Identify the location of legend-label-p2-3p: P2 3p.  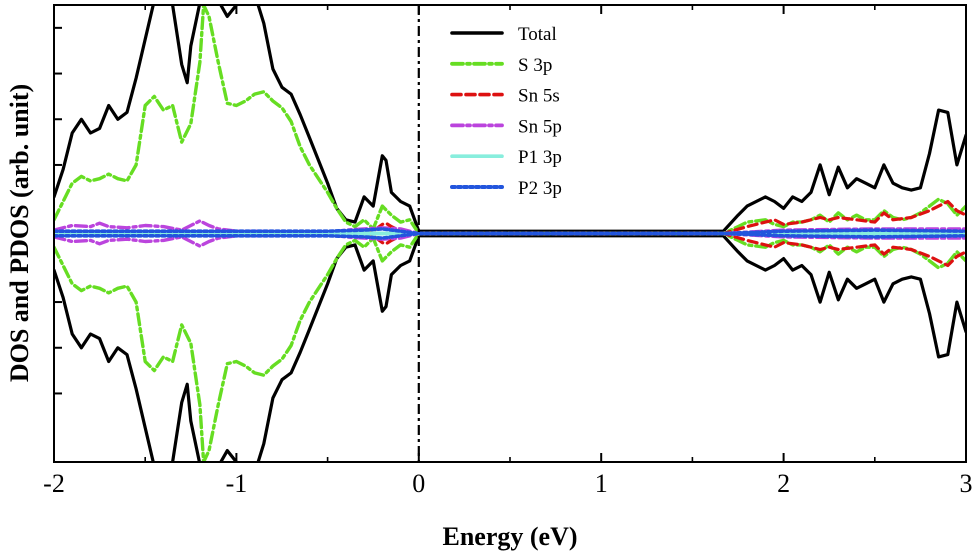
(540, 188).